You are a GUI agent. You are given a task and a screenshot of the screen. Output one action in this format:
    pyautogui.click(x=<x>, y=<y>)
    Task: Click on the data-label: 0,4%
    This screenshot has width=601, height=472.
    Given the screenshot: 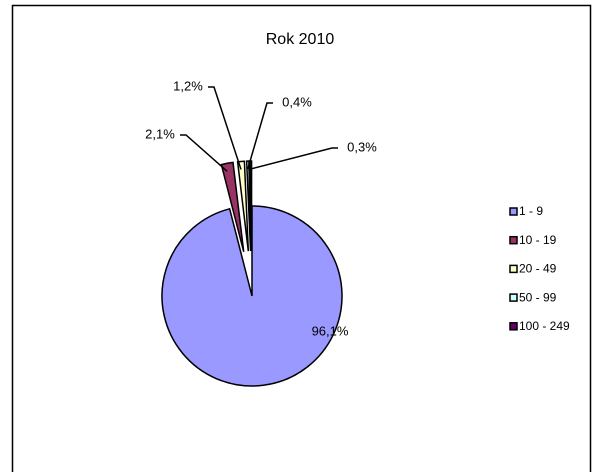 What is the action you would take?
    pyautogui.click(x=297, y=101)
    